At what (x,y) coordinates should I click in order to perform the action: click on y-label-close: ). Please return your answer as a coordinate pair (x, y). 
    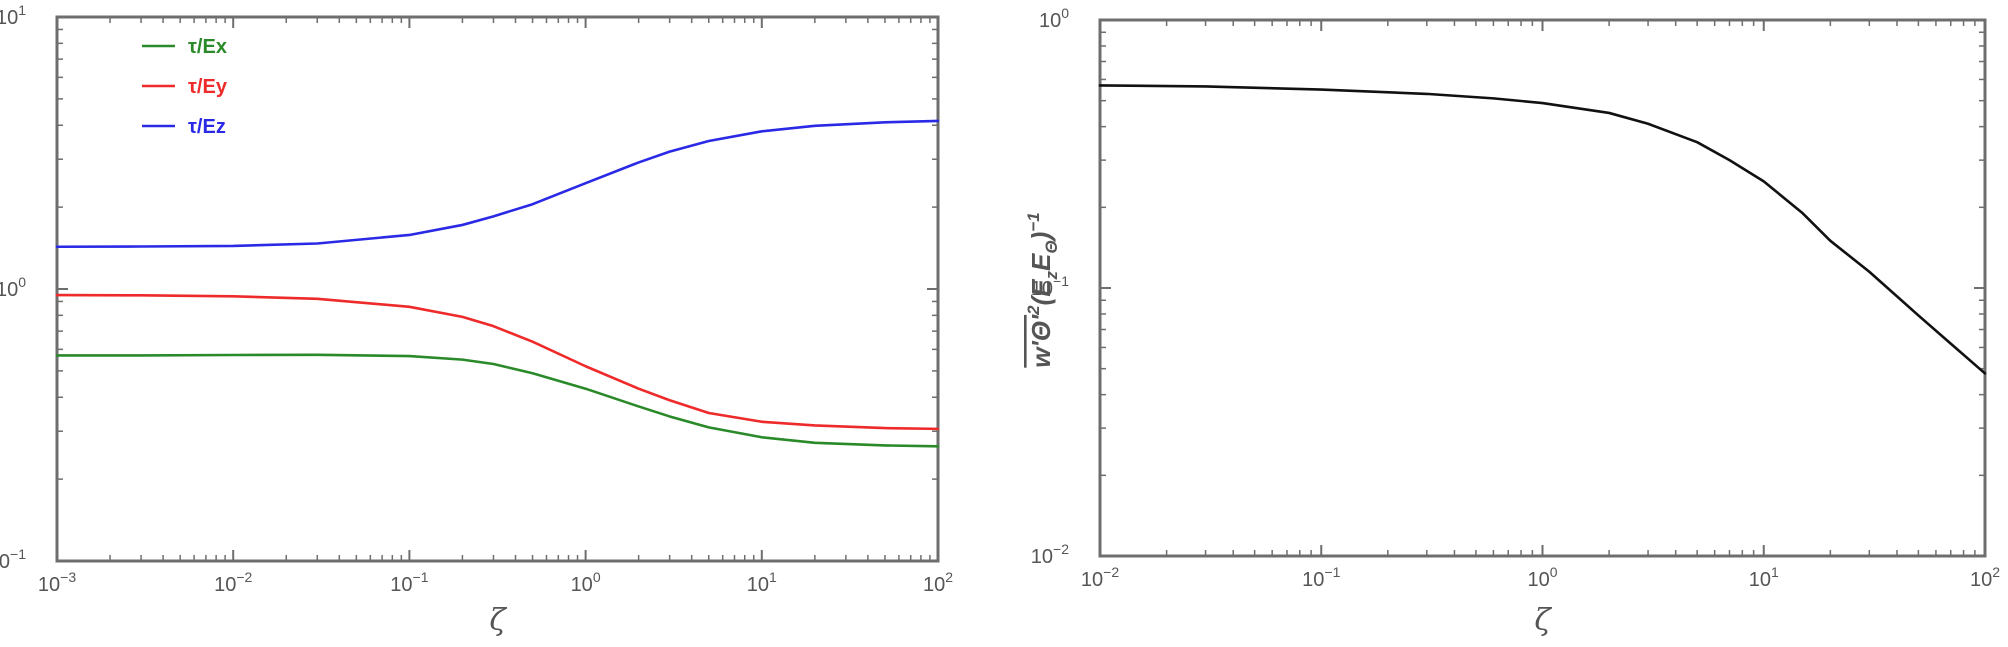
    Looking at the image, I should click on (1041, 238).